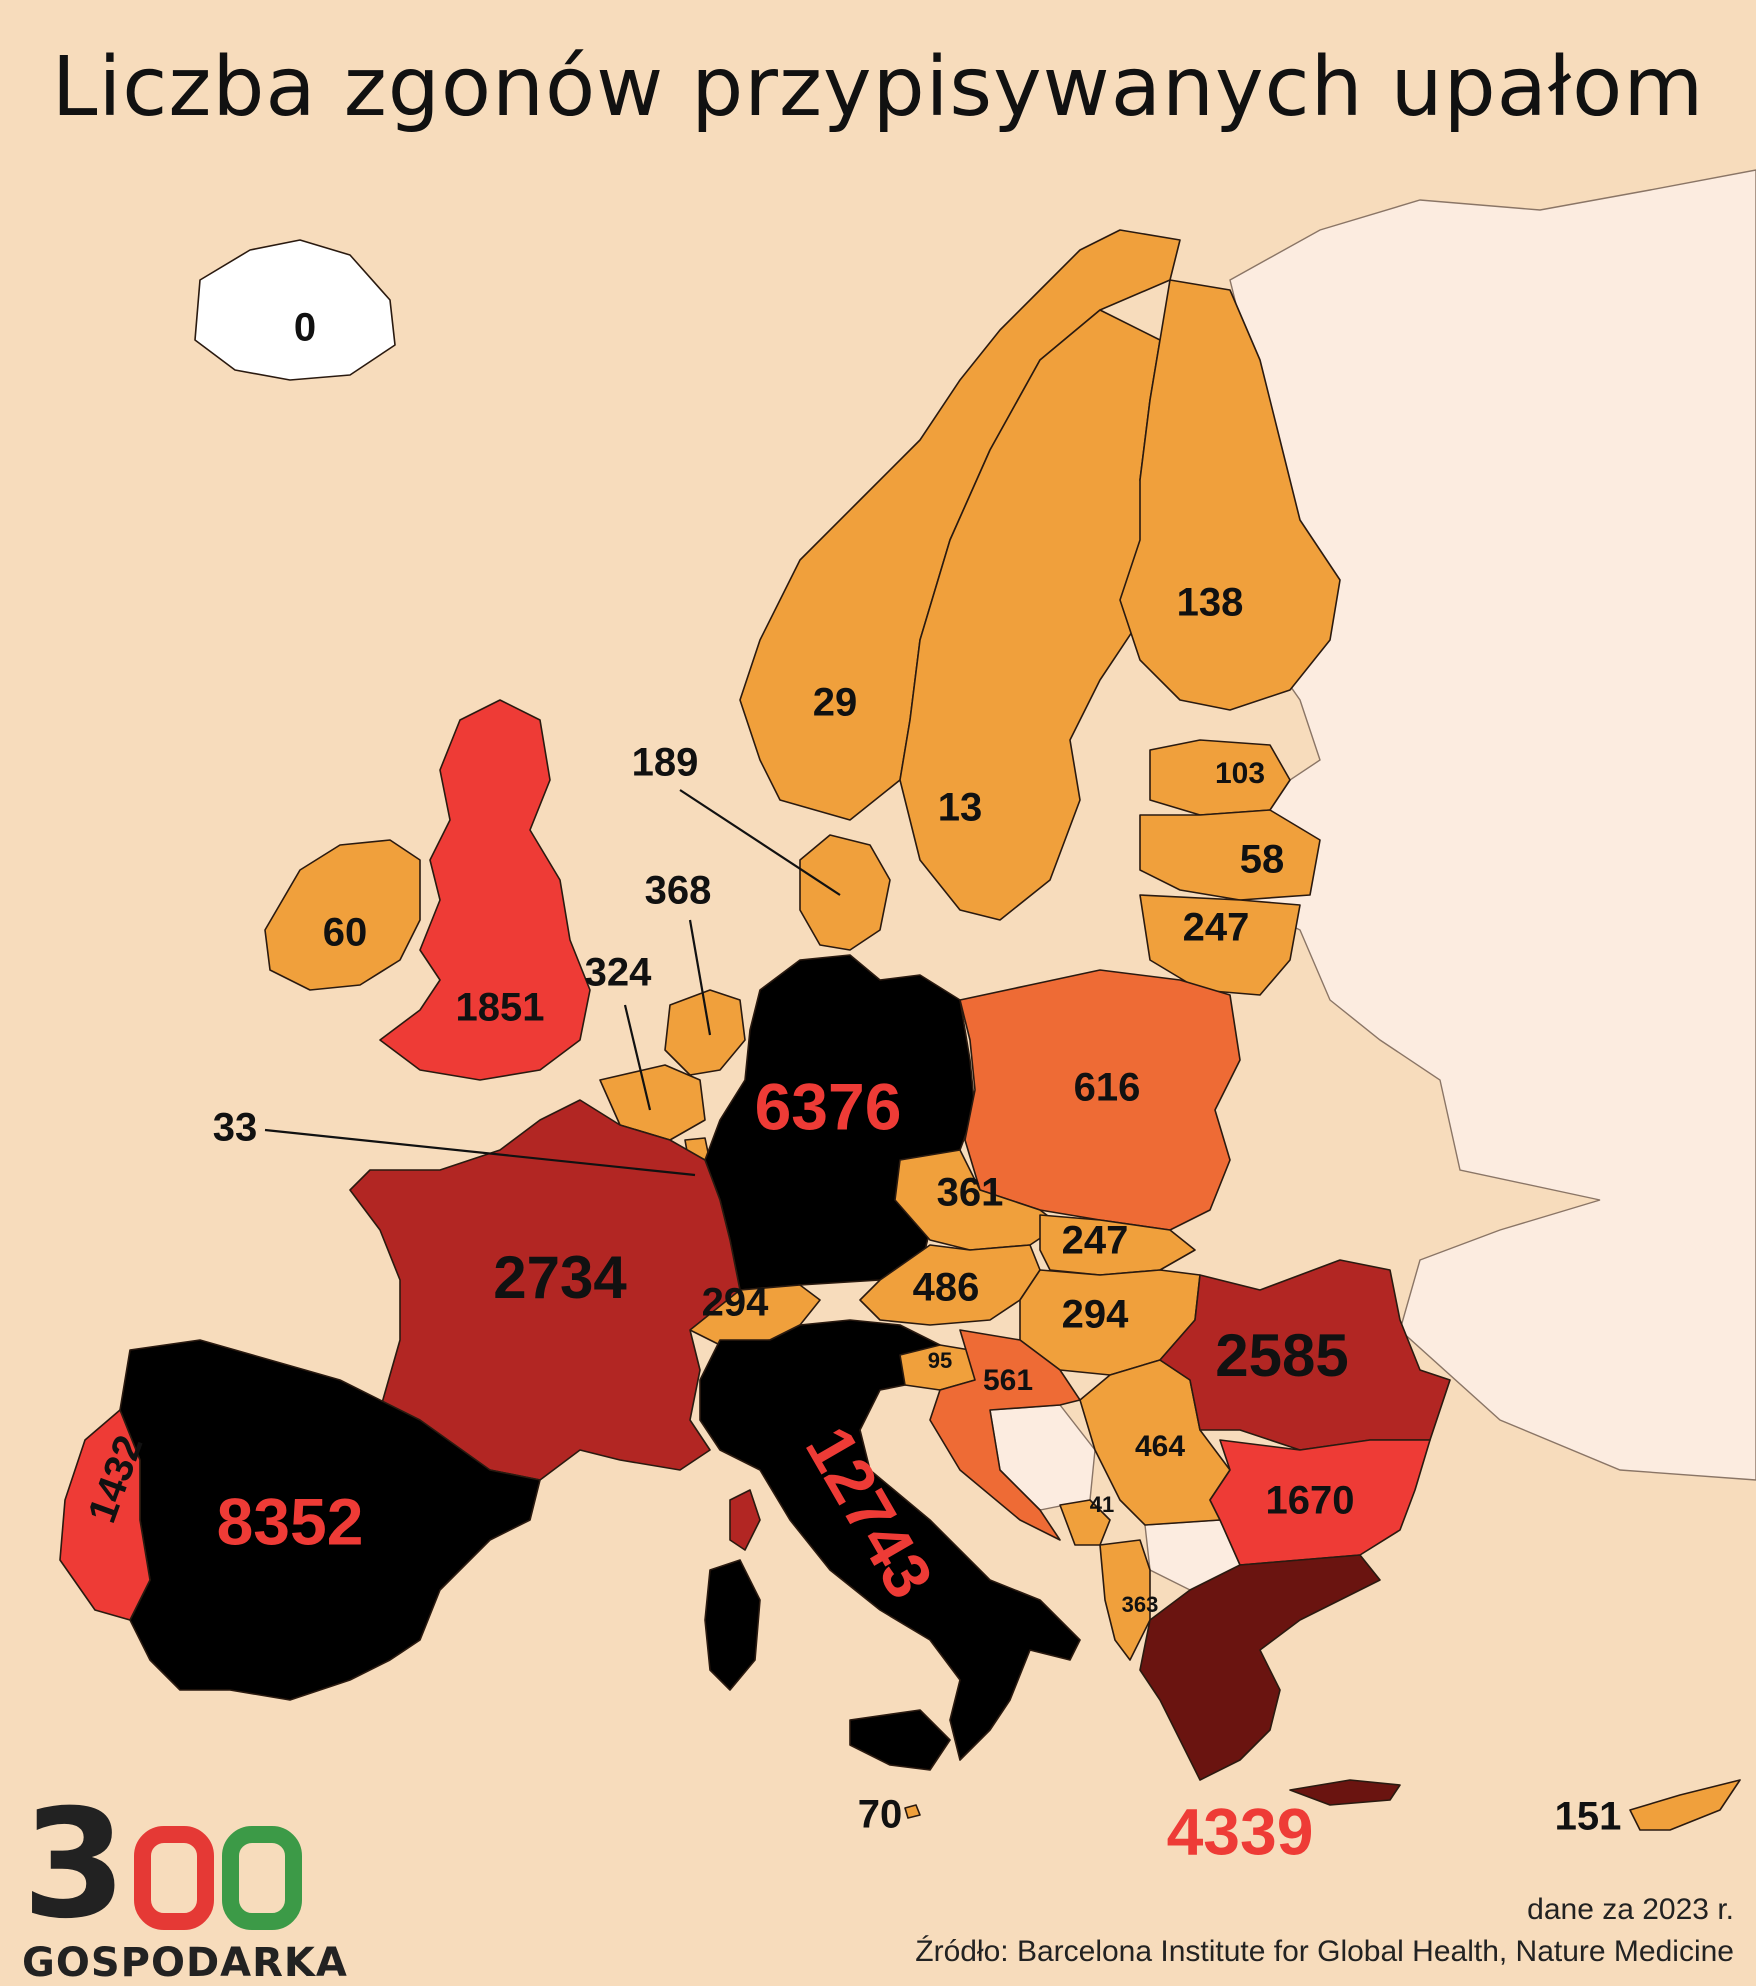 The image size is (1756, 1986). Describe the element at coordinates (900, 1740) in the screenshot. I see `country-sicily` at that location.